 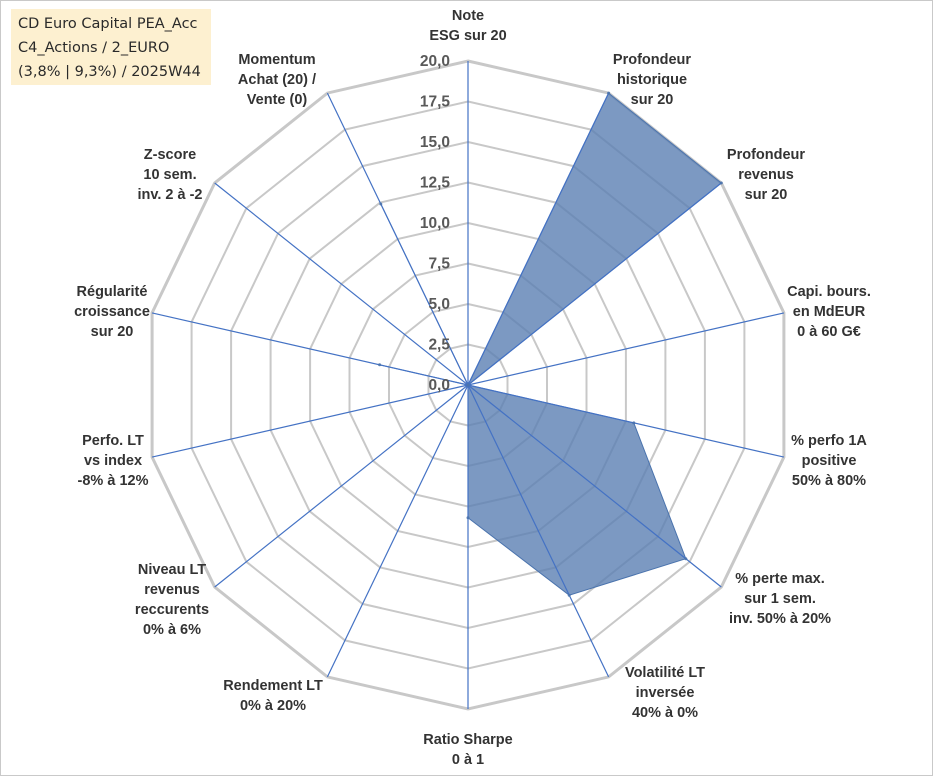 I want to click on axis-label-line: positive, so click(x=829, y=461).